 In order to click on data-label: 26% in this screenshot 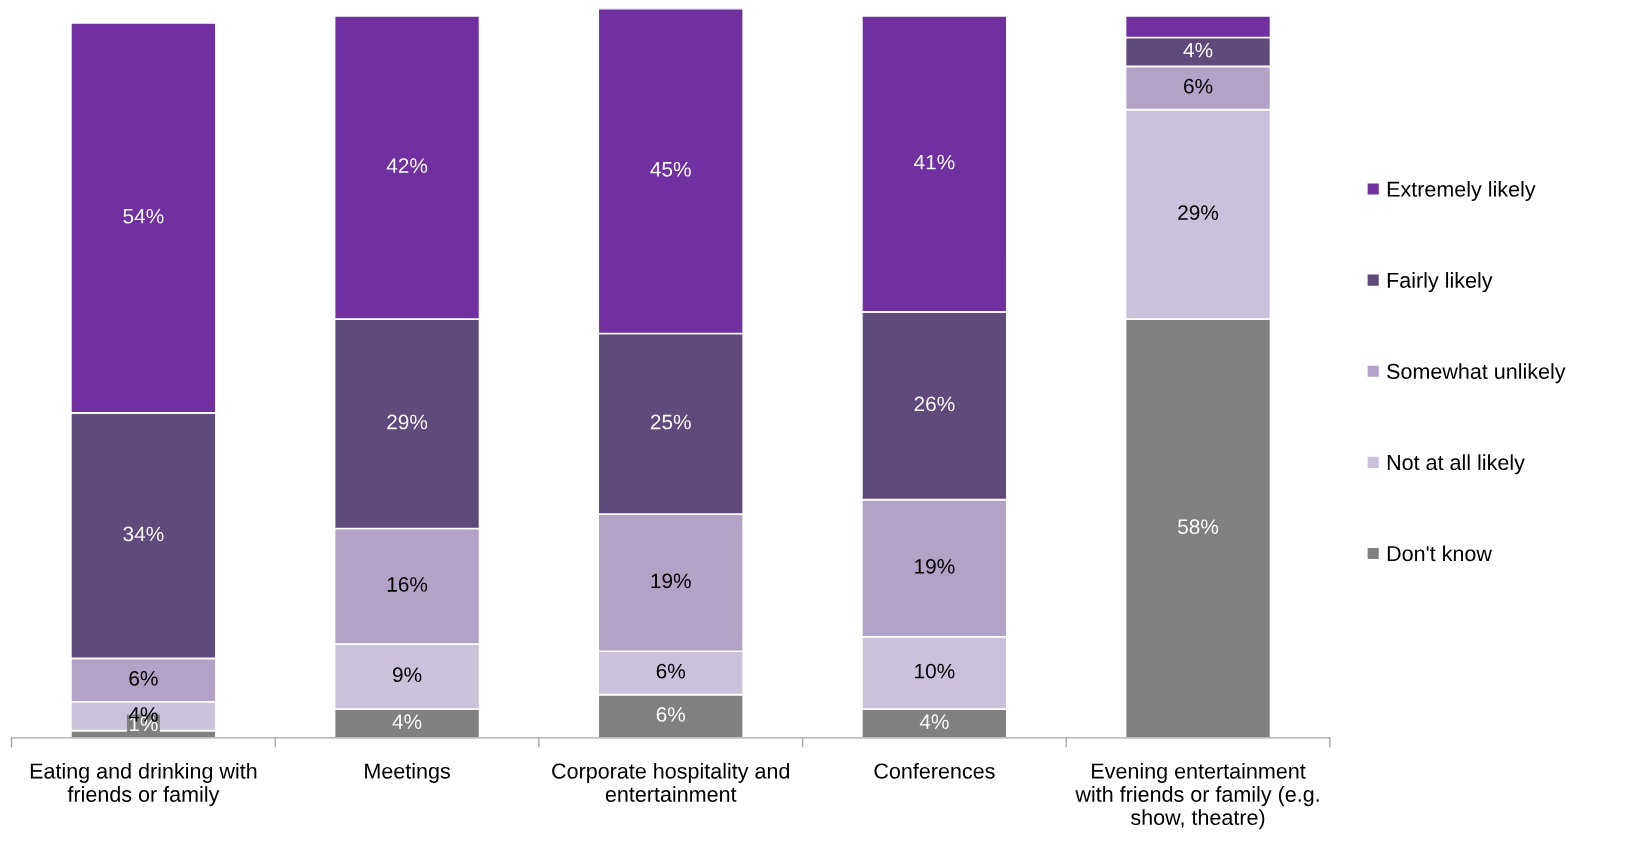, I will do `click(934, 404)`.